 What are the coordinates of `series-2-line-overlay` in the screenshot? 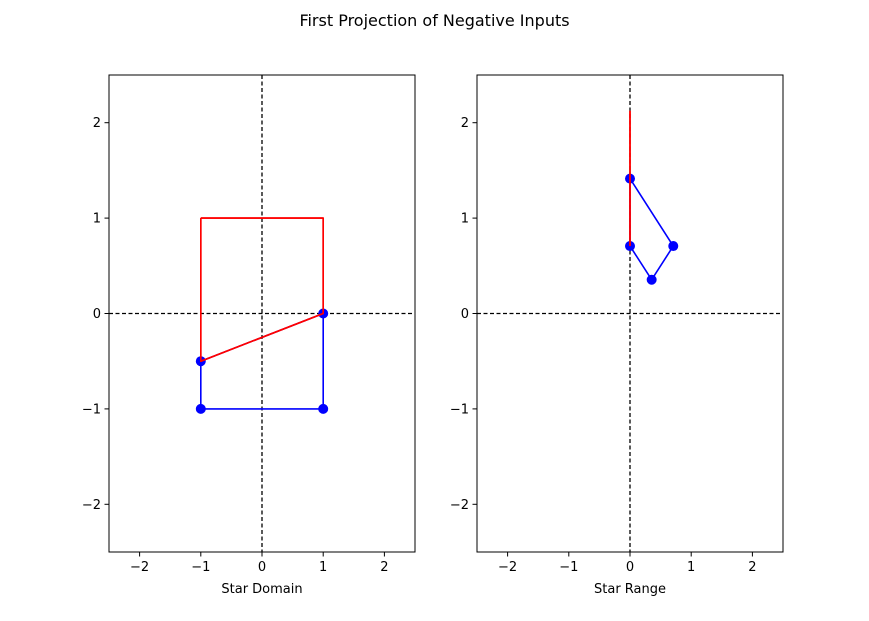 It's located at (262, 289).